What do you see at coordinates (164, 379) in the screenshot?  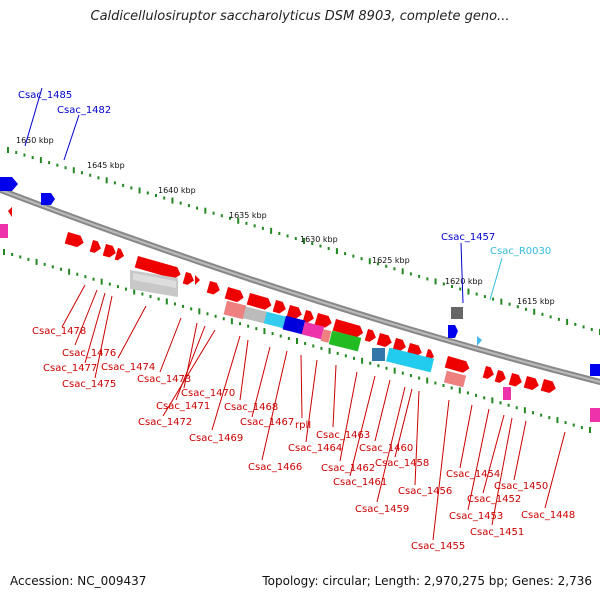 I see `gene-label: Csac_1473` at bounding box center [164, 379].